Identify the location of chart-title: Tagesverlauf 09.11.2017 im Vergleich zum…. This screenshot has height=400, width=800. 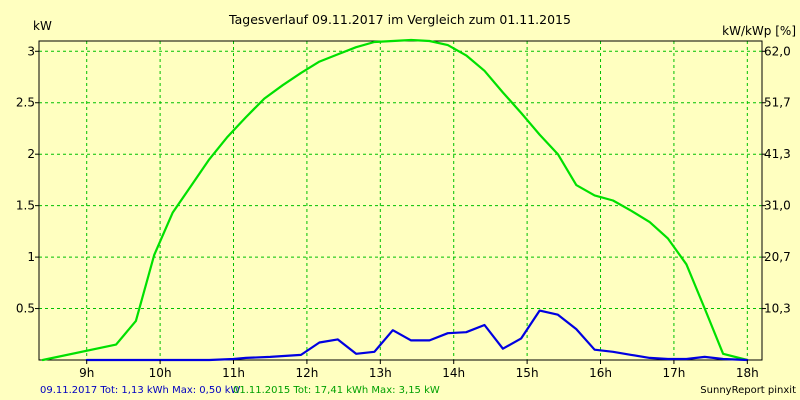
(399, 19).